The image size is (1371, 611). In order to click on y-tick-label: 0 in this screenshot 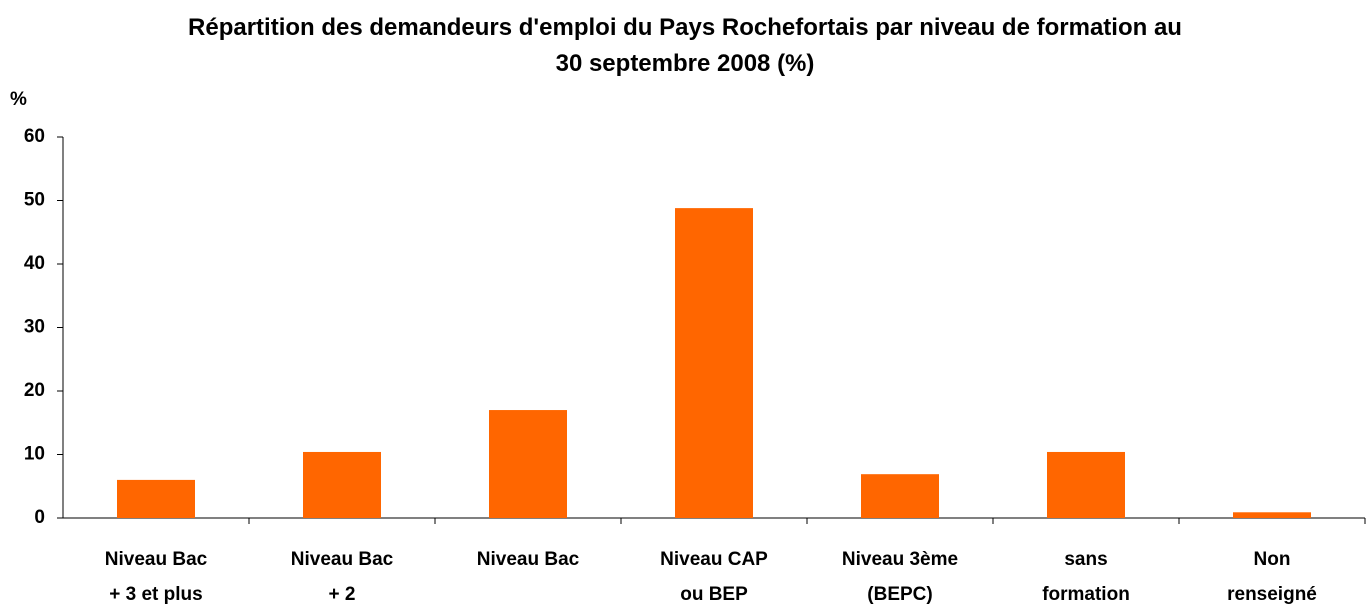, I will do `click(39, 517)`.